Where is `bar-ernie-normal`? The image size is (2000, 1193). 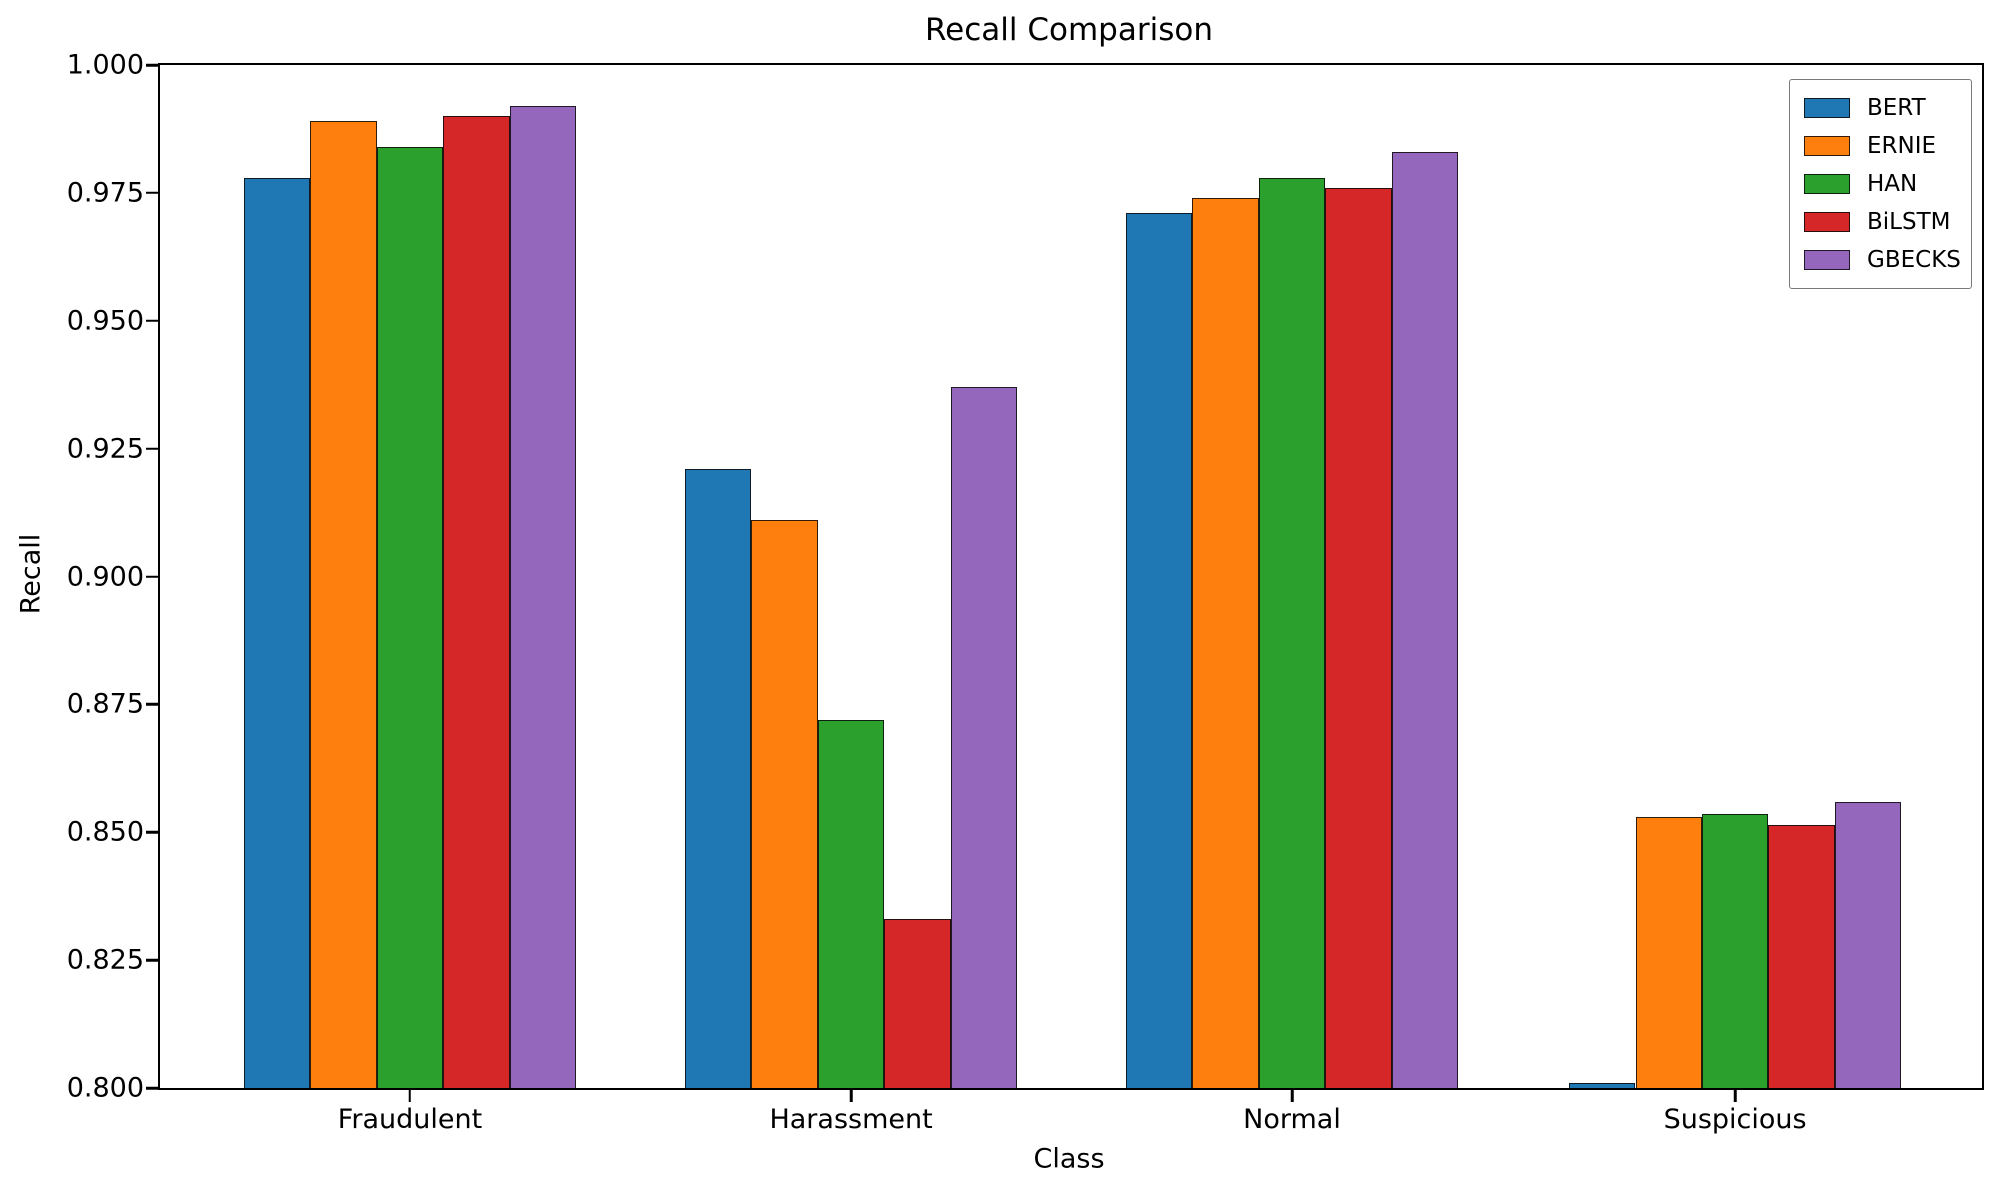 bar-ernie-normal is located at coordinates (1225, 643).